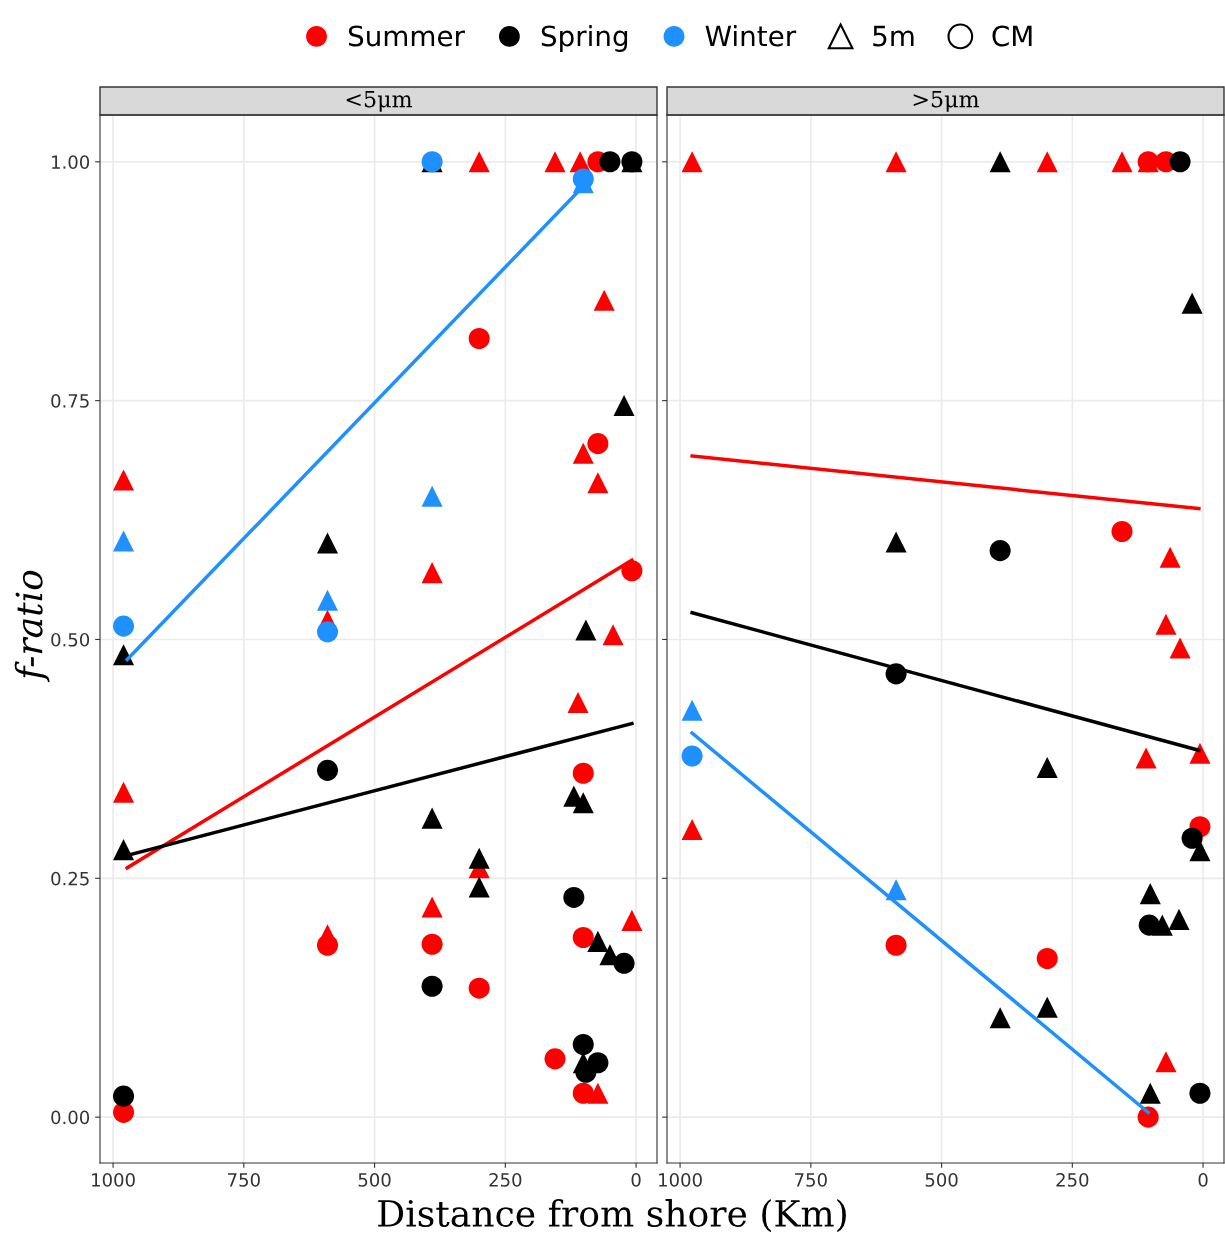  What do you see at coordinates (71, 162) in the screenshot?
I see `y-tick-label: 1.00` at bounding box center [71, 162].